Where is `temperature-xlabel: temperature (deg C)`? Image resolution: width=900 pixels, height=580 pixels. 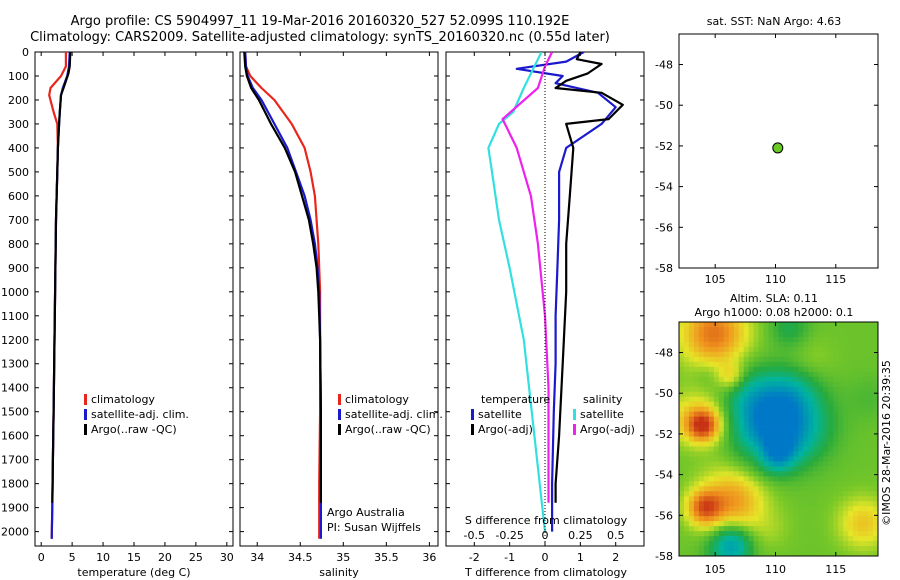
temperature-xlabel: temperature (deg C) is located at coordinates (133, 572).